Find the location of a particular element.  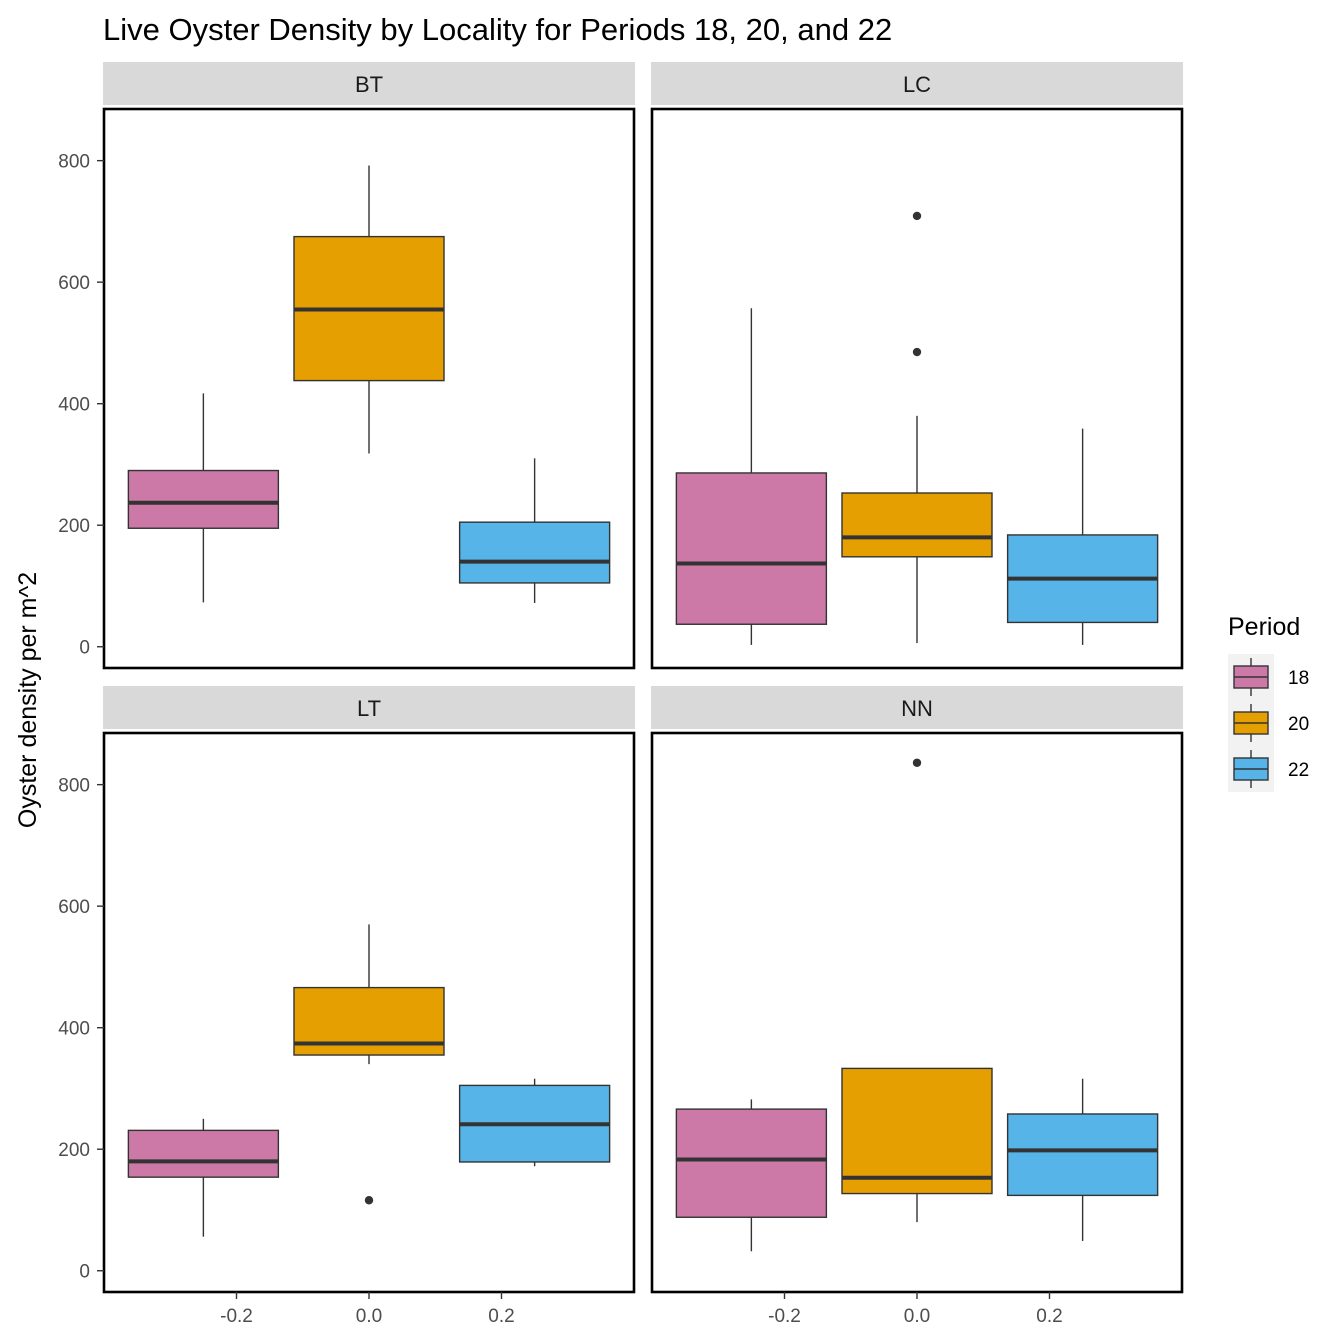

strip-label-LC: LC is located at coordinates (917, 84).